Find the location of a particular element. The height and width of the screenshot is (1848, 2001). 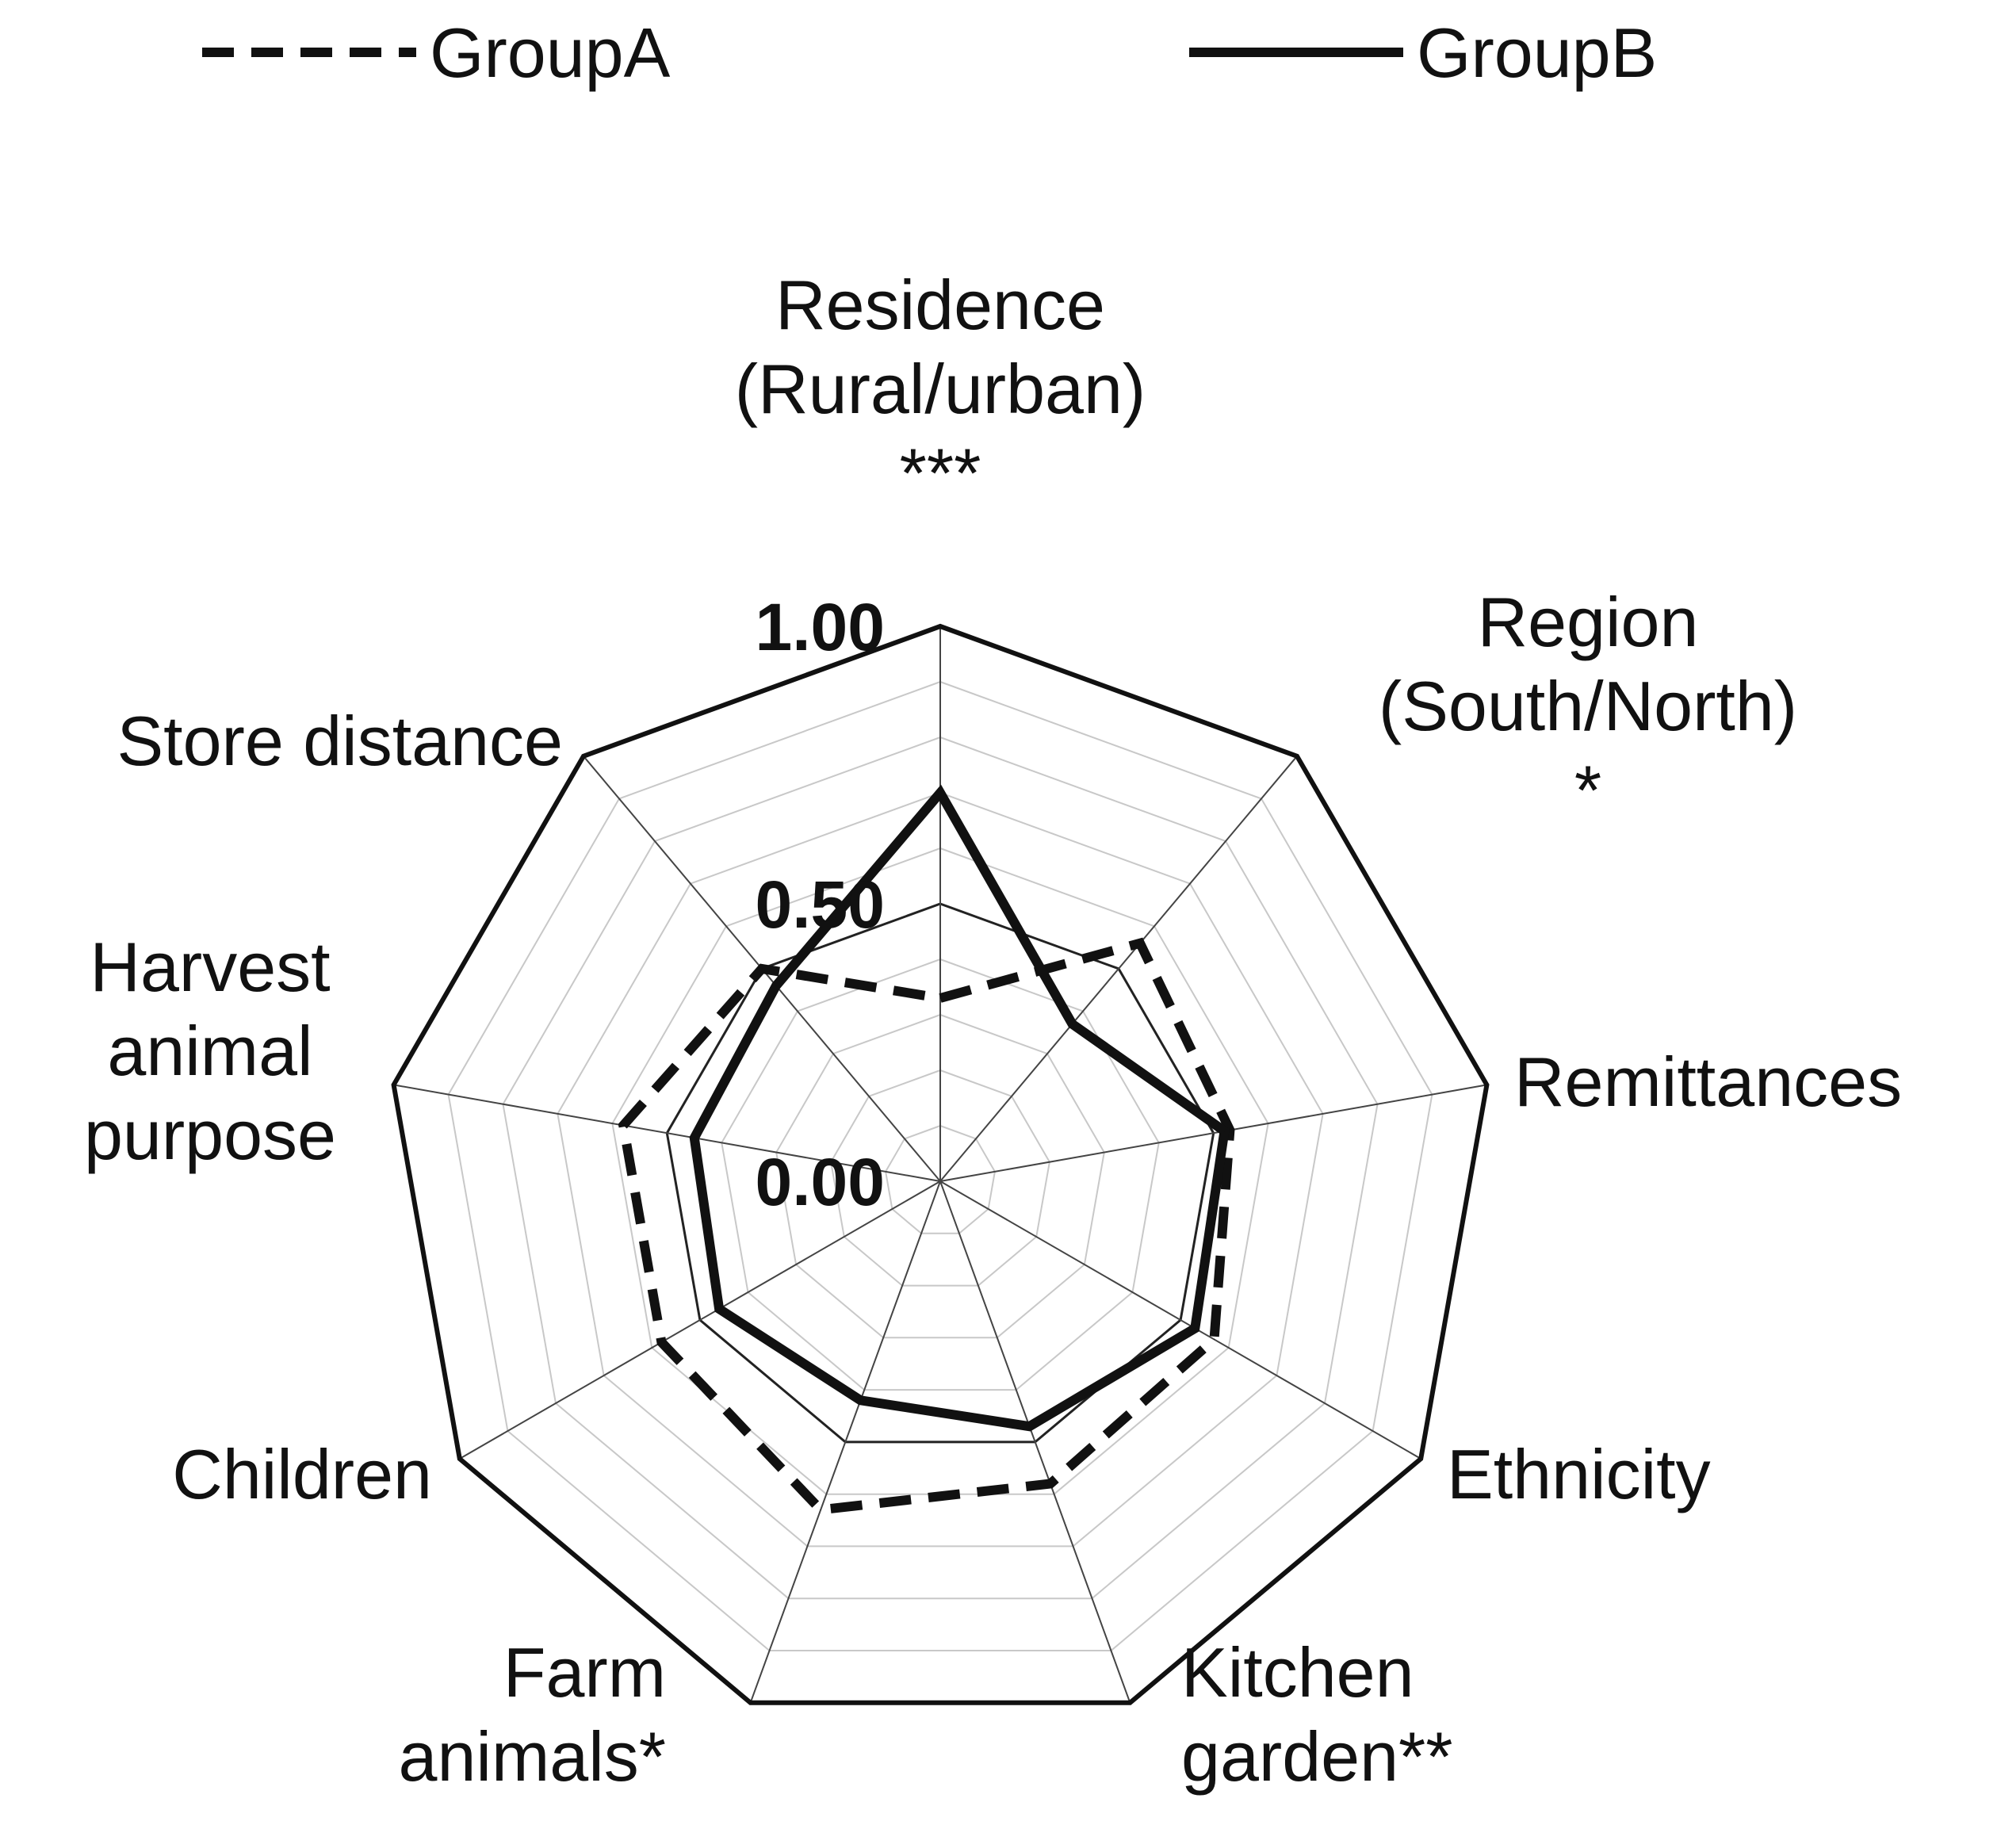

tick-label: 0.50 is located at coordinates (821, 905).